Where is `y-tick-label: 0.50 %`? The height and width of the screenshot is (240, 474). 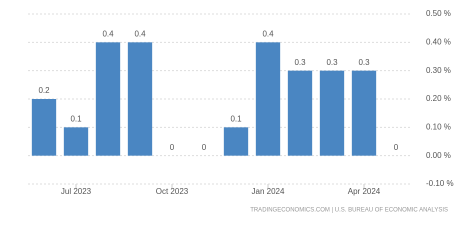 y-tick-label: 0.50 % is located at coordinates (438, 13).